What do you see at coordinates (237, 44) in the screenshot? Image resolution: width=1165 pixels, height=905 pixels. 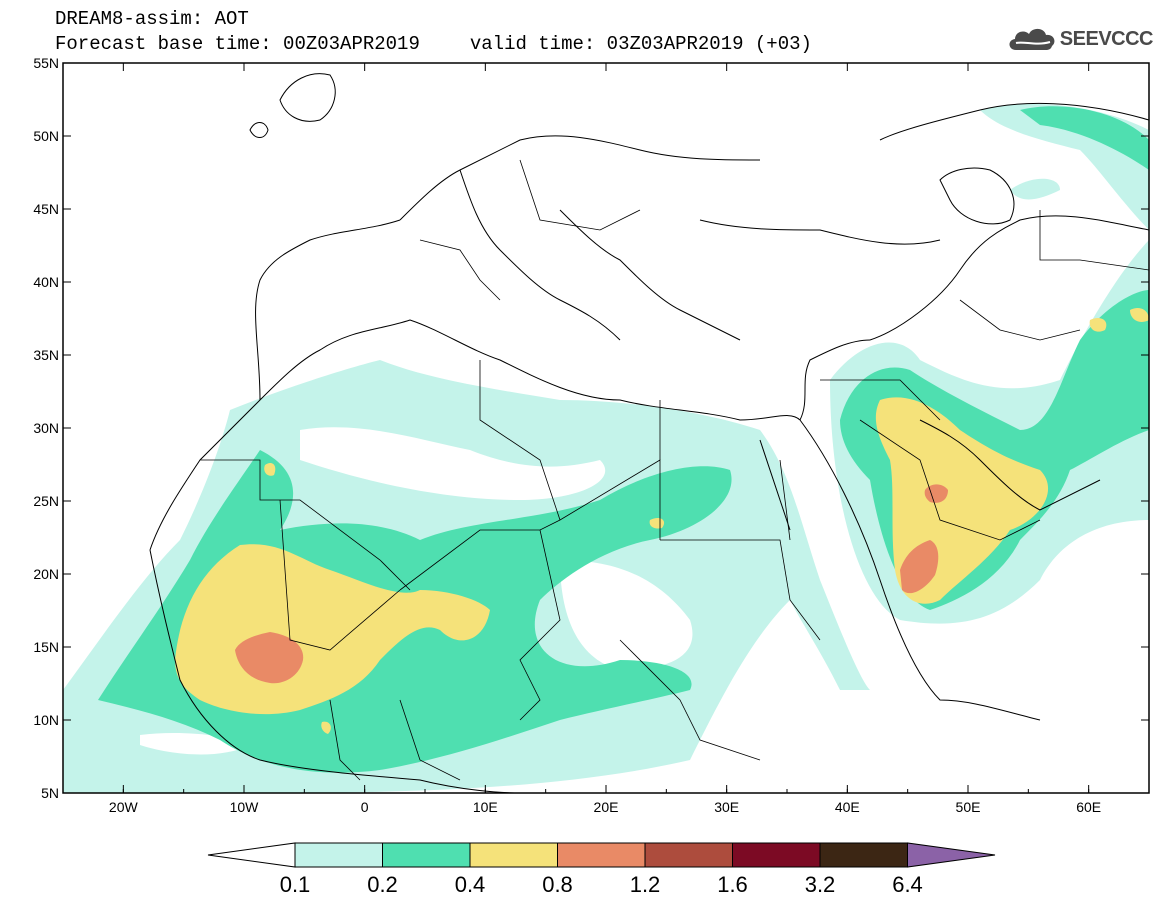 I see `base-time: Forecast base time: 00Z03APR2019` at bounding box center [237, 44].